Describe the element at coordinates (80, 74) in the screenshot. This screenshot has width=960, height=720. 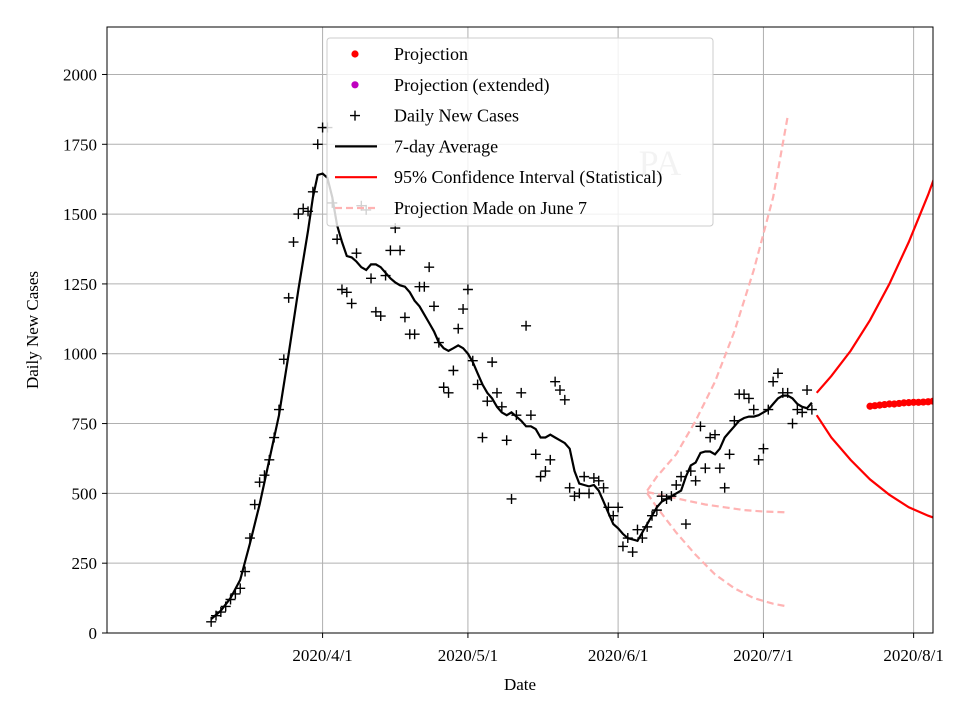
I see `y-tick-label: 2000` at that location.